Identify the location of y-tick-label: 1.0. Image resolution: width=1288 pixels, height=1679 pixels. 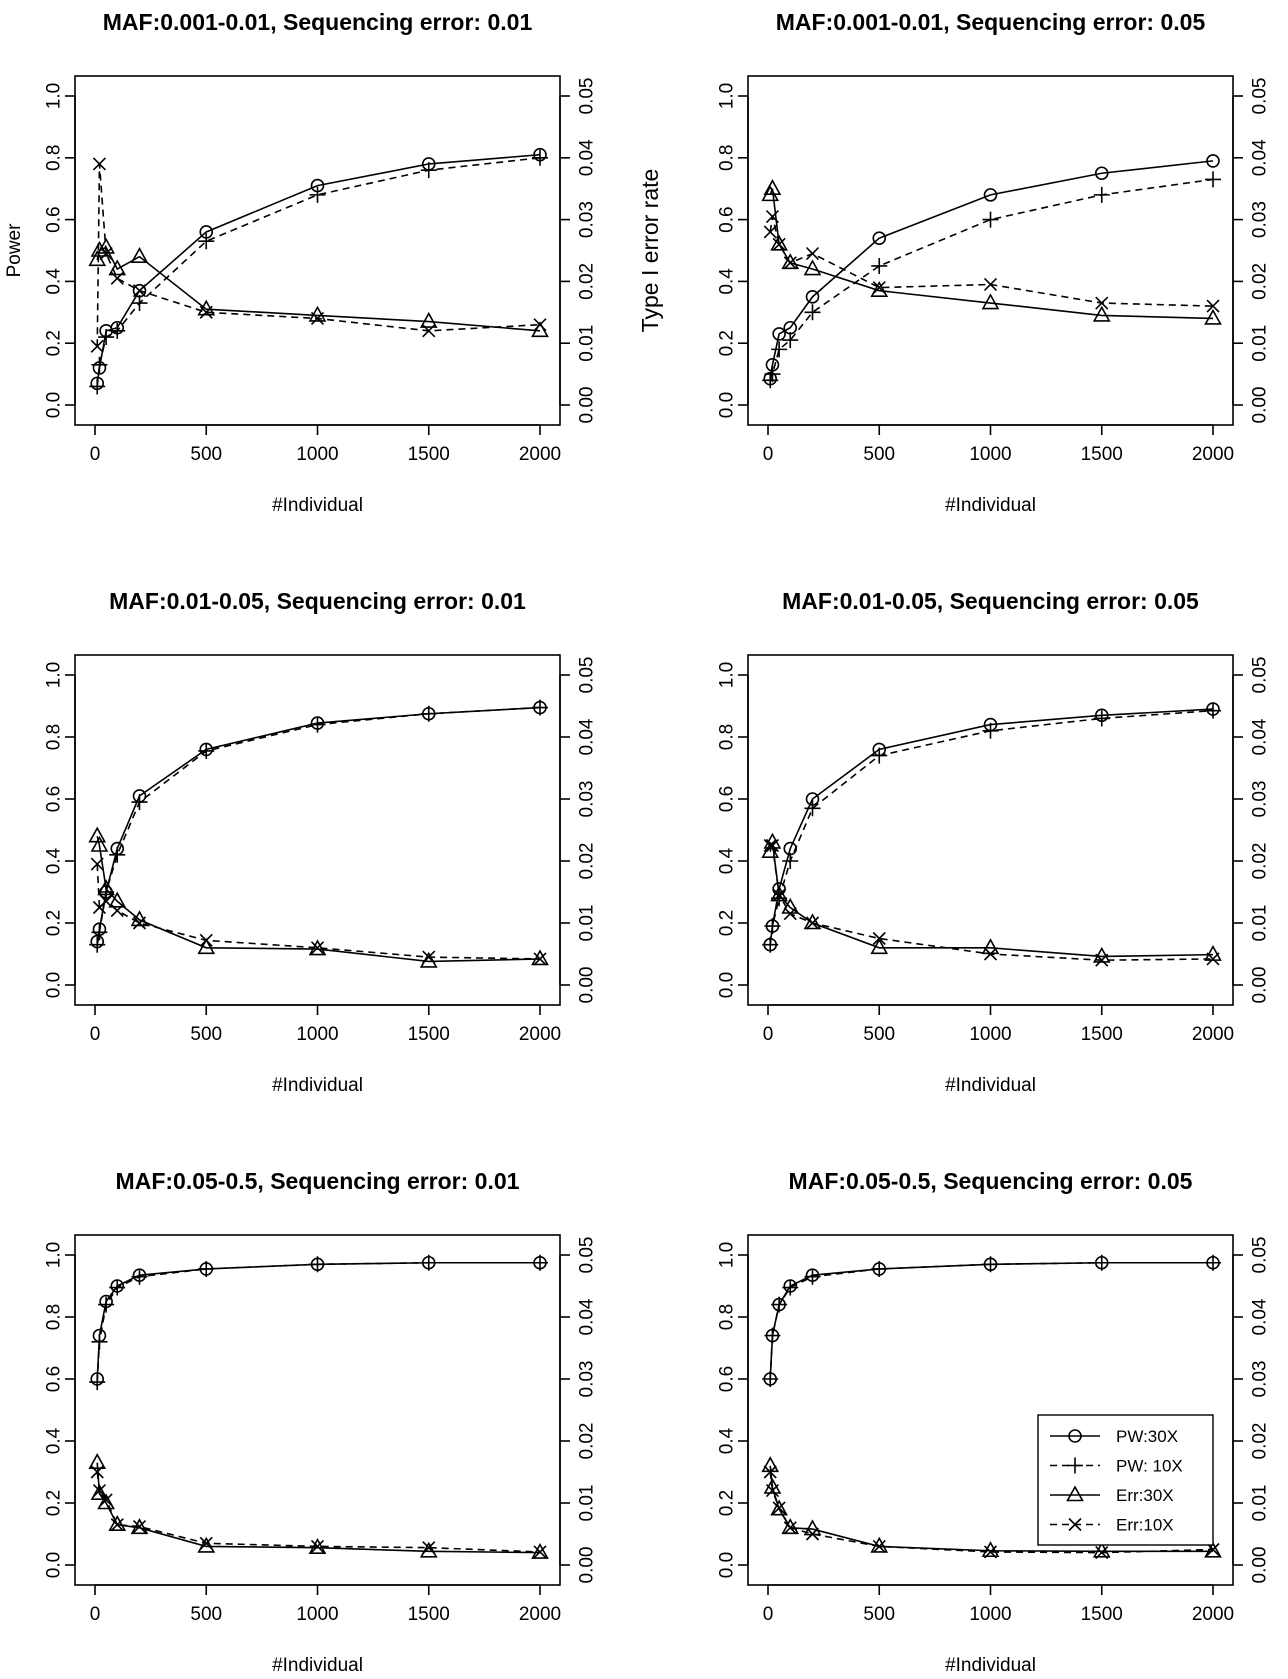
(727, 675).